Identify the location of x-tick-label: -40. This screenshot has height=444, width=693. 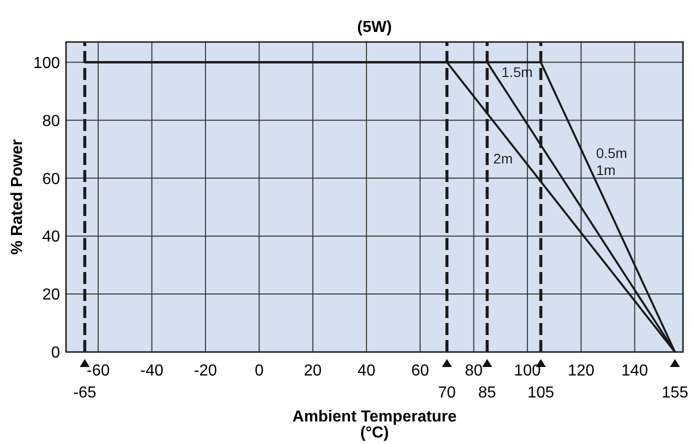
(152, 371).